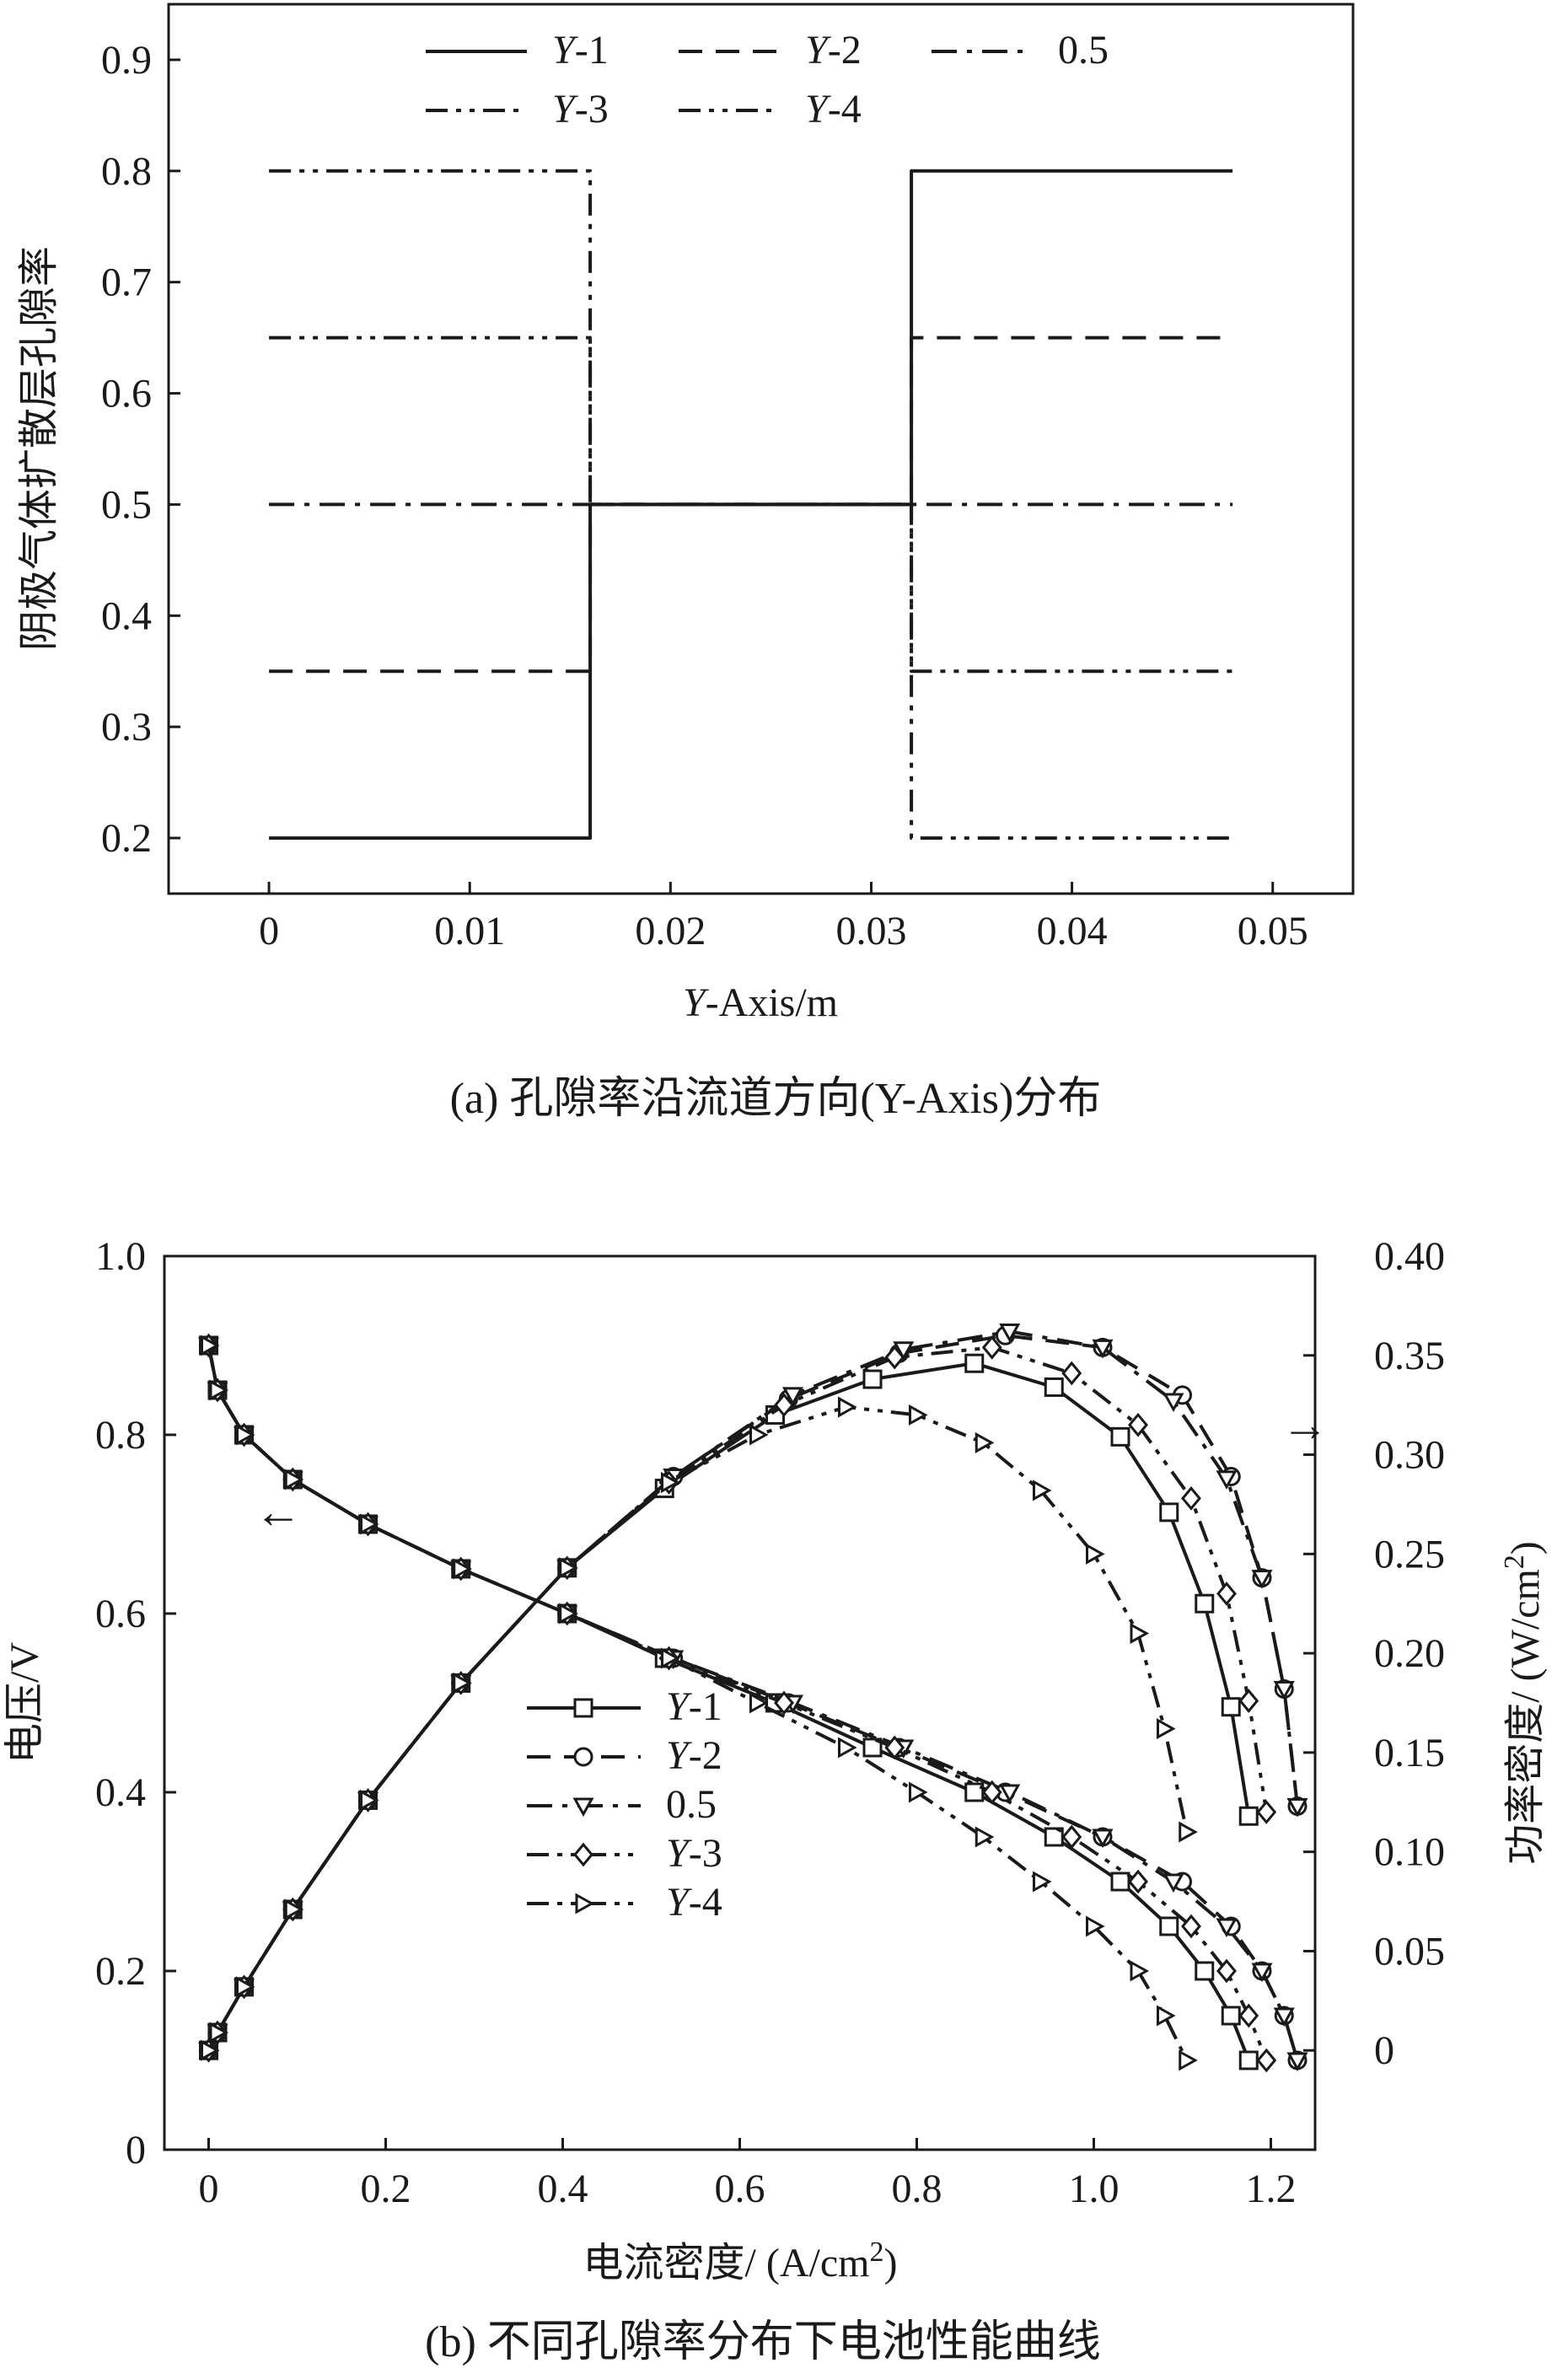  What do you see at coordinates (120, 1436) in the screenshot?
I see `panel-b-left-y-tick-label: 0.8` at bounding box center [120, 1436].